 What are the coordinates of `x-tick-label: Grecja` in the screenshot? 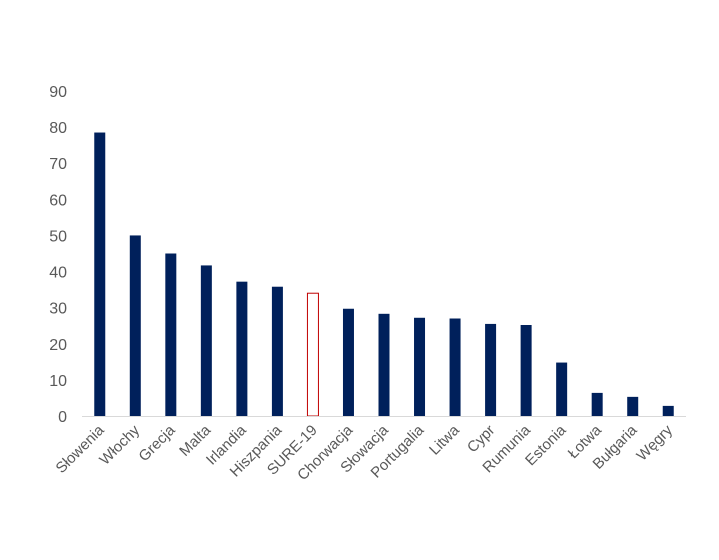 It's located at (157, 443).